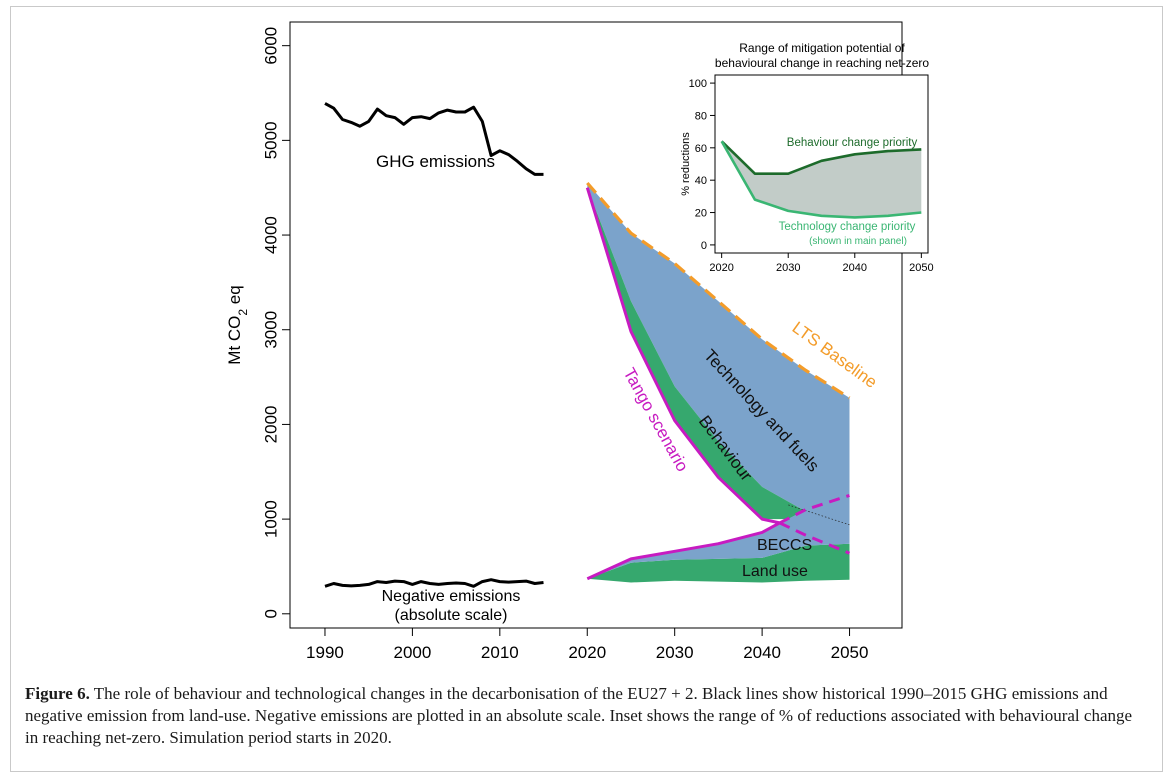  Describe the element at coordinates (852, 143) in the screenshot. I see `inset-behaviour-label: Behaviour change priority` at that location.